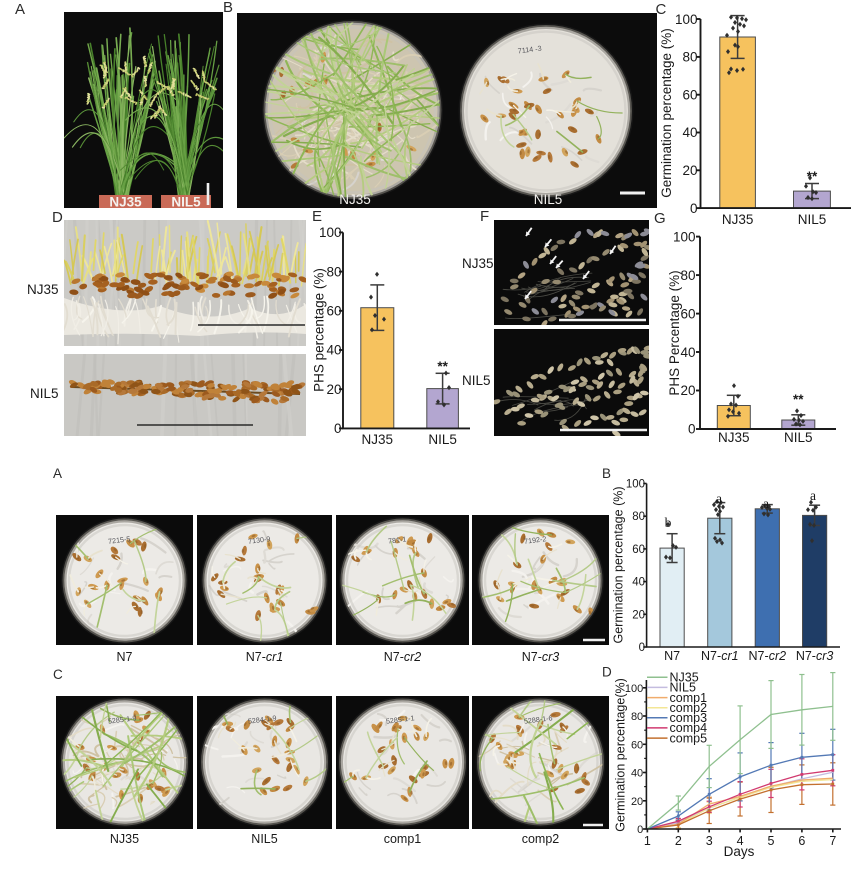  I want to click on svg-text: 5285-1-1, so click(400, 719).